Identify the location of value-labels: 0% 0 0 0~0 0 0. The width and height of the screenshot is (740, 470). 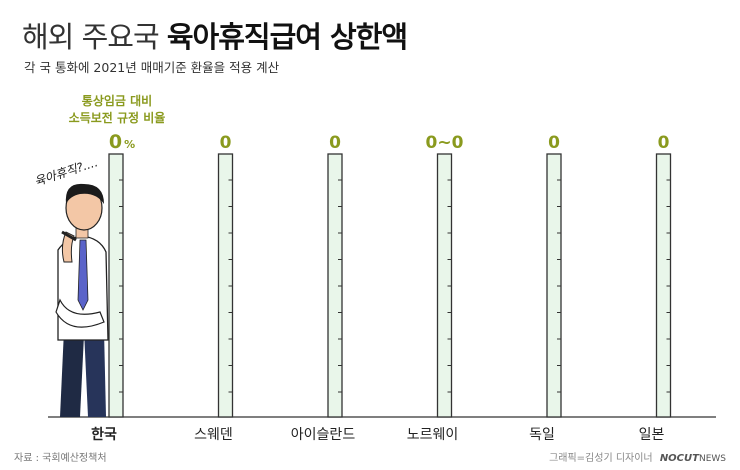
(389, 142).